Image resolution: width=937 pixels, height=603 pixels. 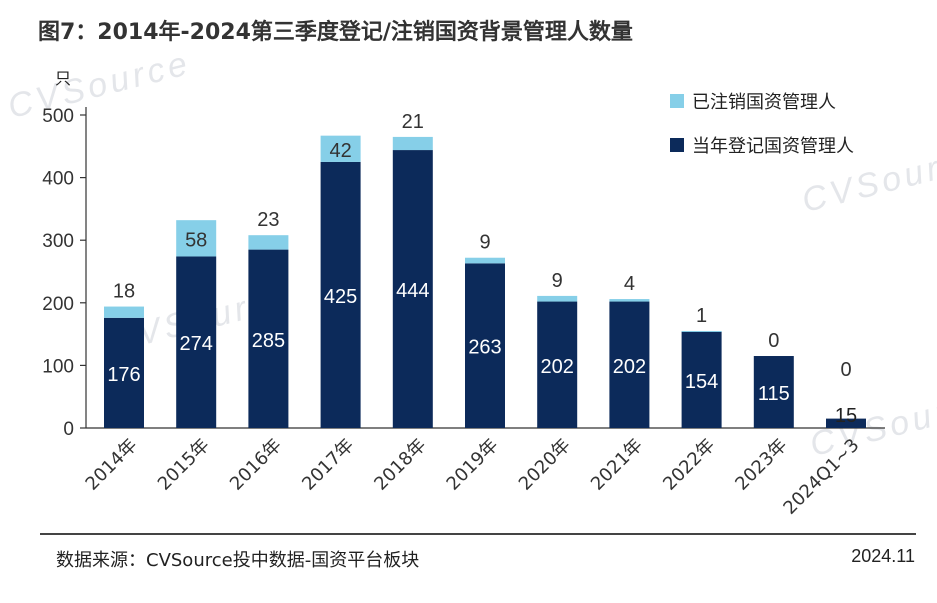 I want to click on x-tick-label: 2016年, so click(x=256, y=465).